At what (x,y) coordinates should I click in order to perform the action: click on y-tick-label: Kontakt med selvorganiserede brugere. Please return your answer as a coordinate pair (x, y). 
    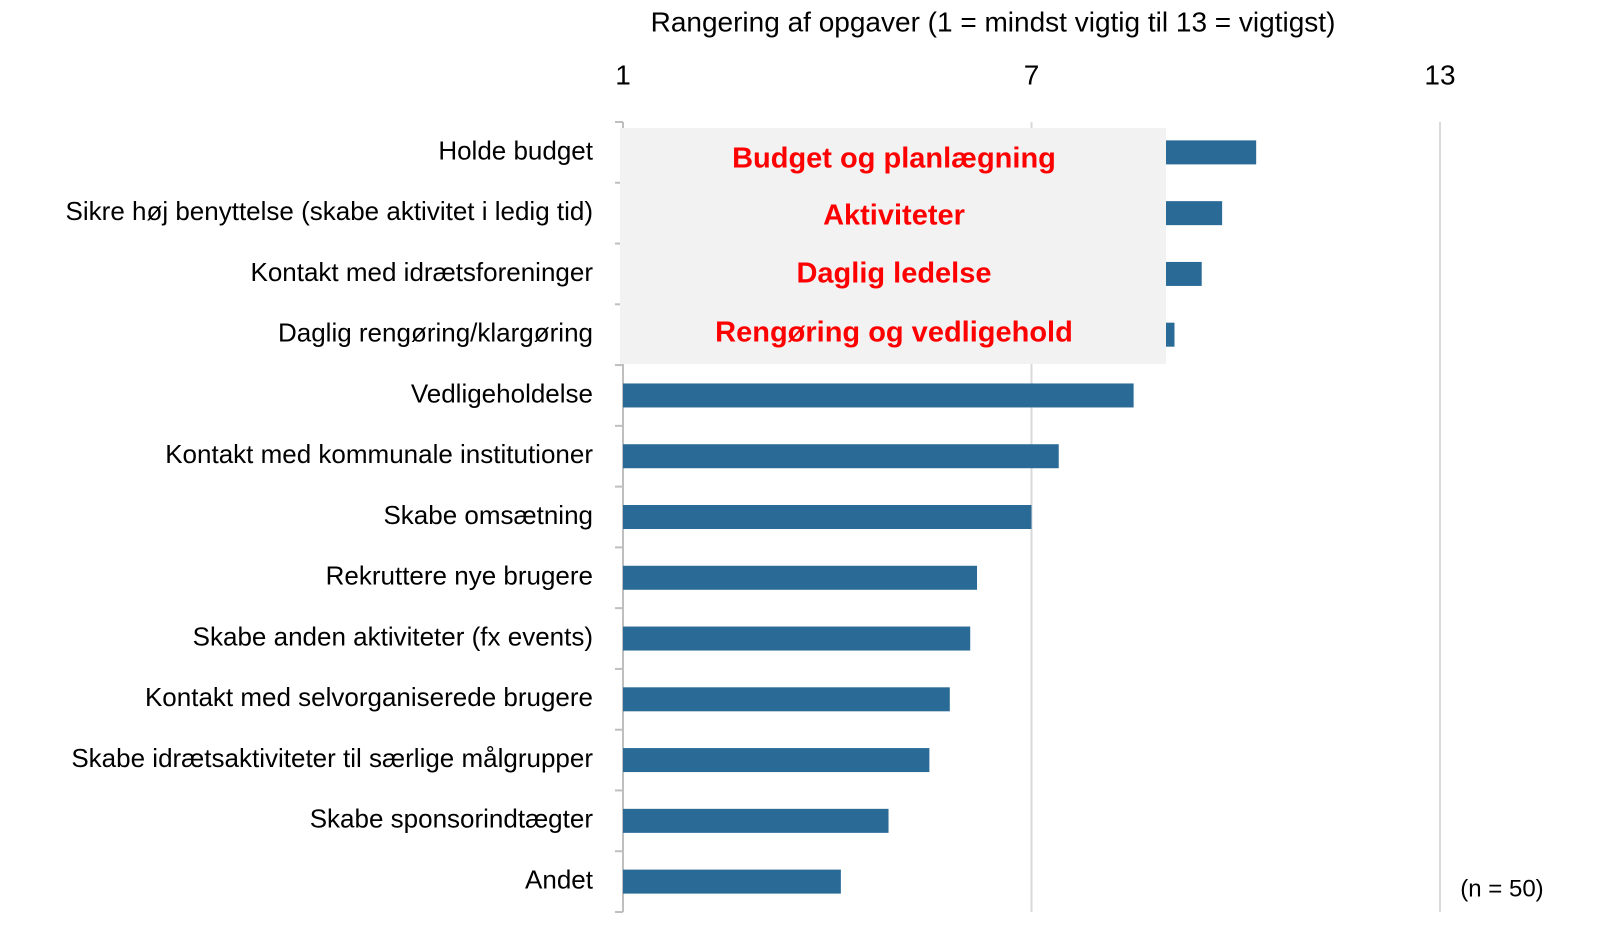
    Looking at the image, I should click on (369, 697).